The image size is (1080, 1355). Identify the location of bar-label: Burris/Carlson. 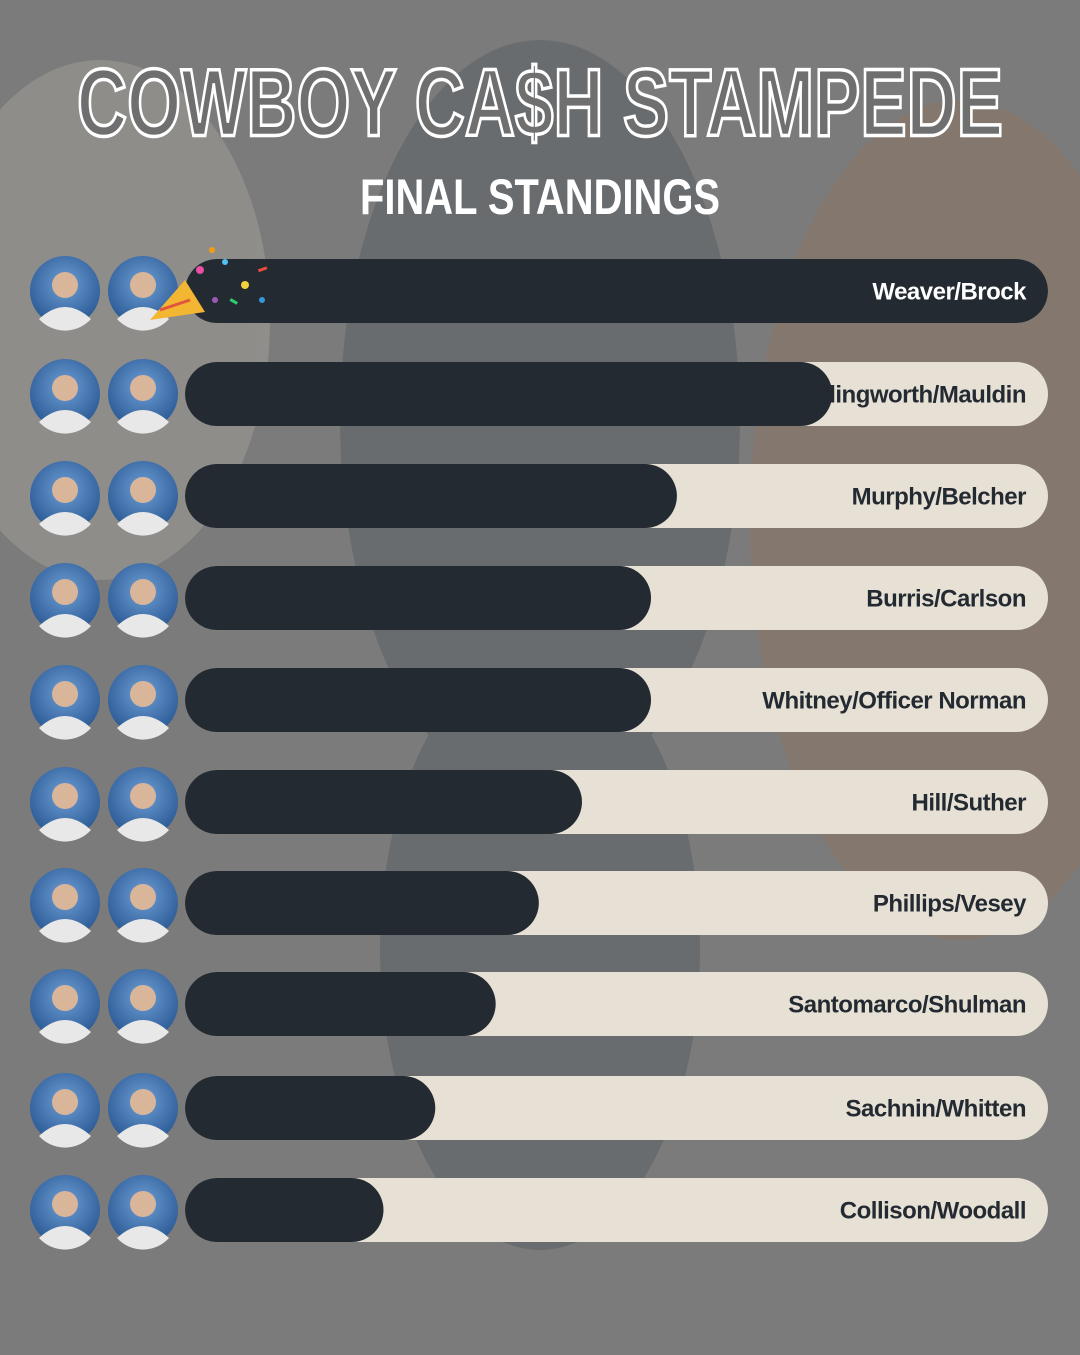
(946, 598).